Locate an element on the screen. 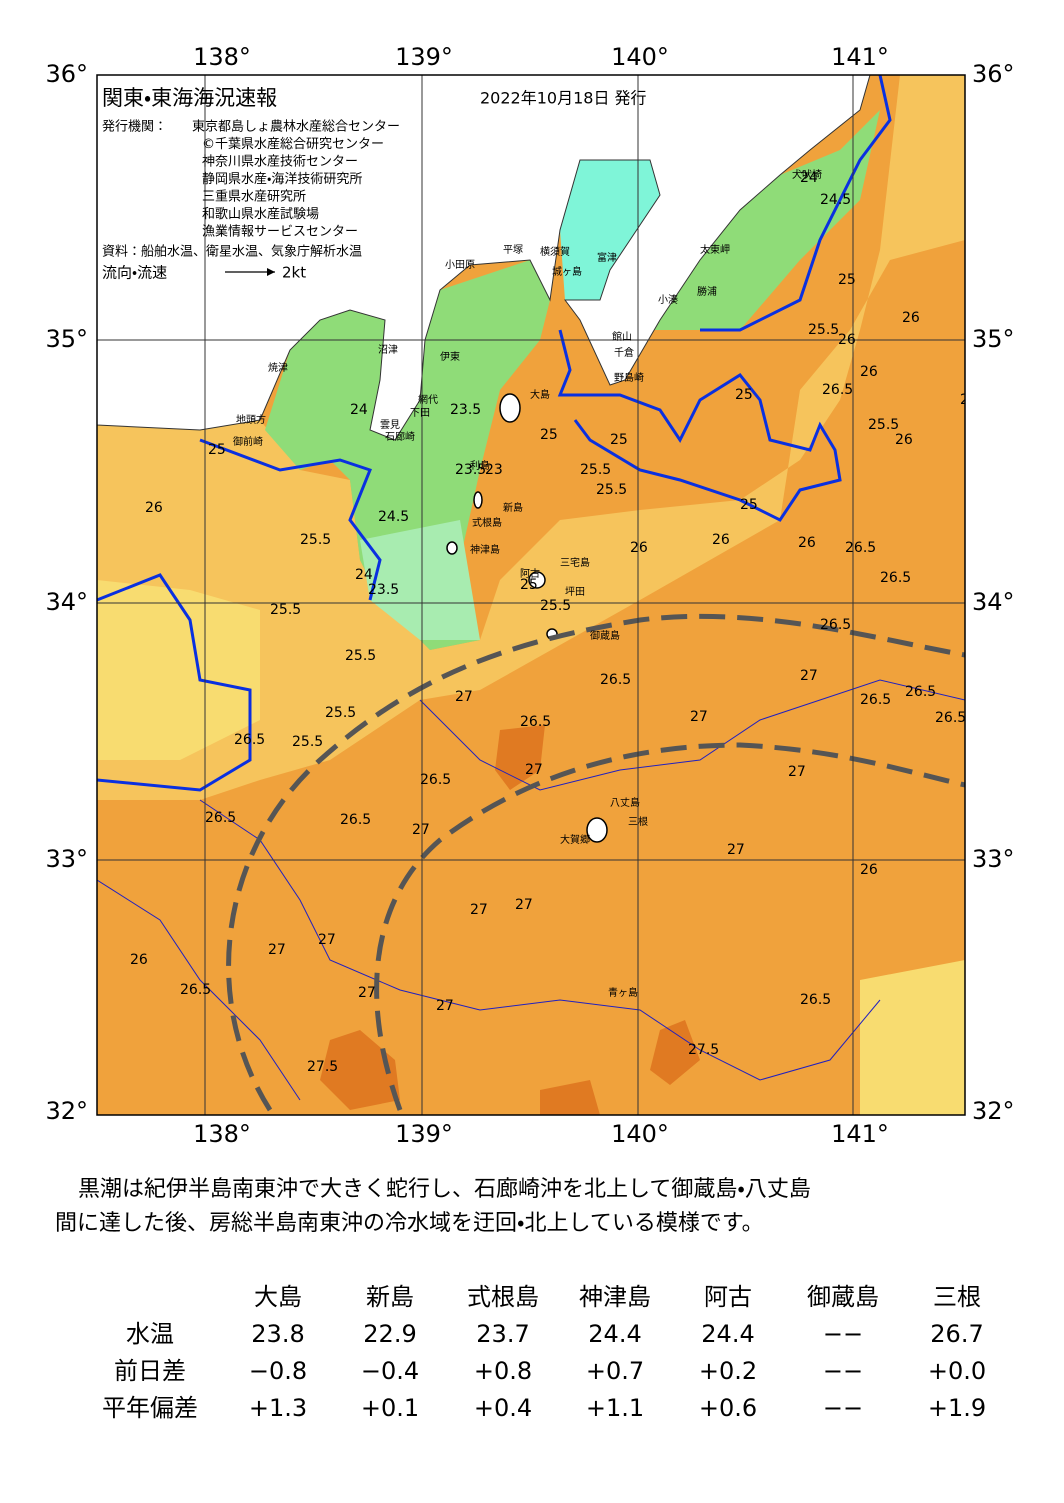 This screenshot has height=1503, width=1064. description-line: 間に達した後、房総半島南東沖の冷水域を迂回・北上している模様です。 is located at coordinates (409, 1223).